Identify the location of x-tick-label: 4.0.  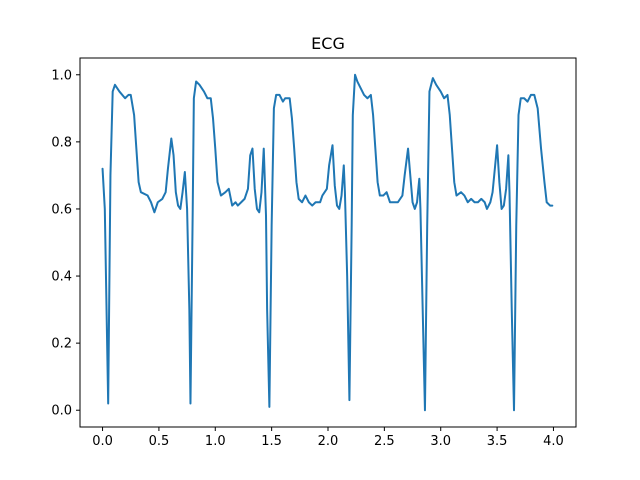
(553, 441).